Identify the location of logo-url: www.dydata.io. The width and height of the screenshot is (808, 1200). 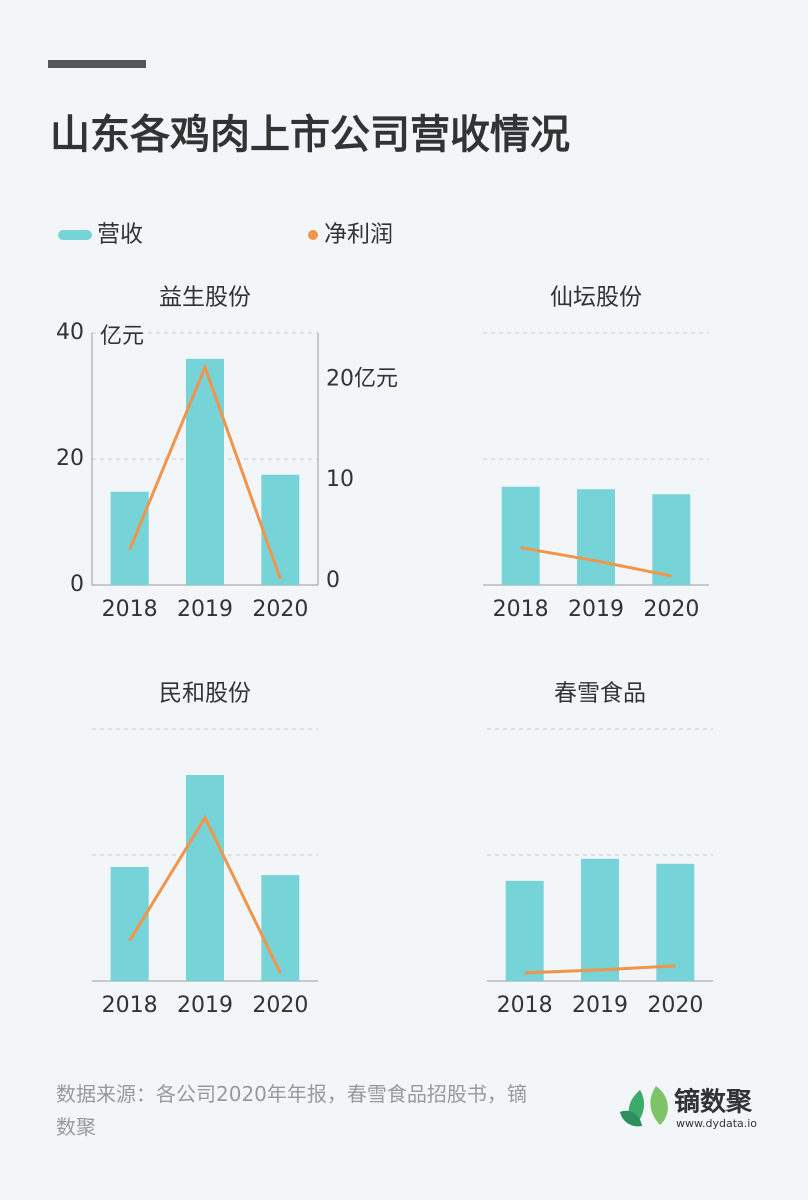
(716, 1123).